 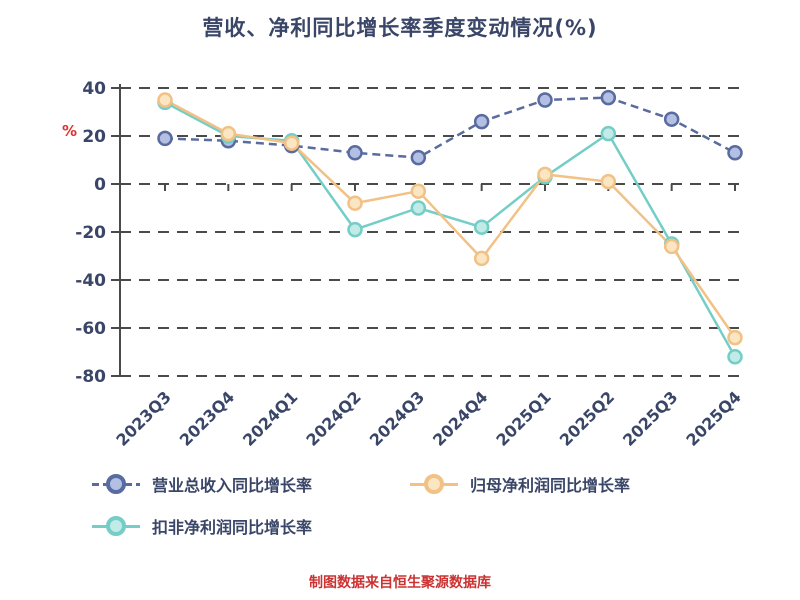 I want to click on data-source-note: 制图数据来自恒生聚源数据库, so click(x=400, y=583).